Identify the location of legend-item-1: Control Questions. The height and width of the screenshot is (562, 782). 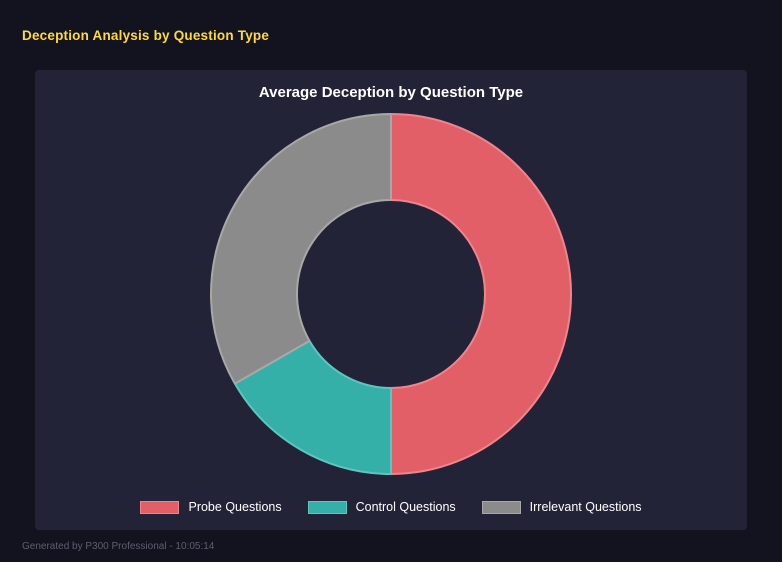
(381, 507).